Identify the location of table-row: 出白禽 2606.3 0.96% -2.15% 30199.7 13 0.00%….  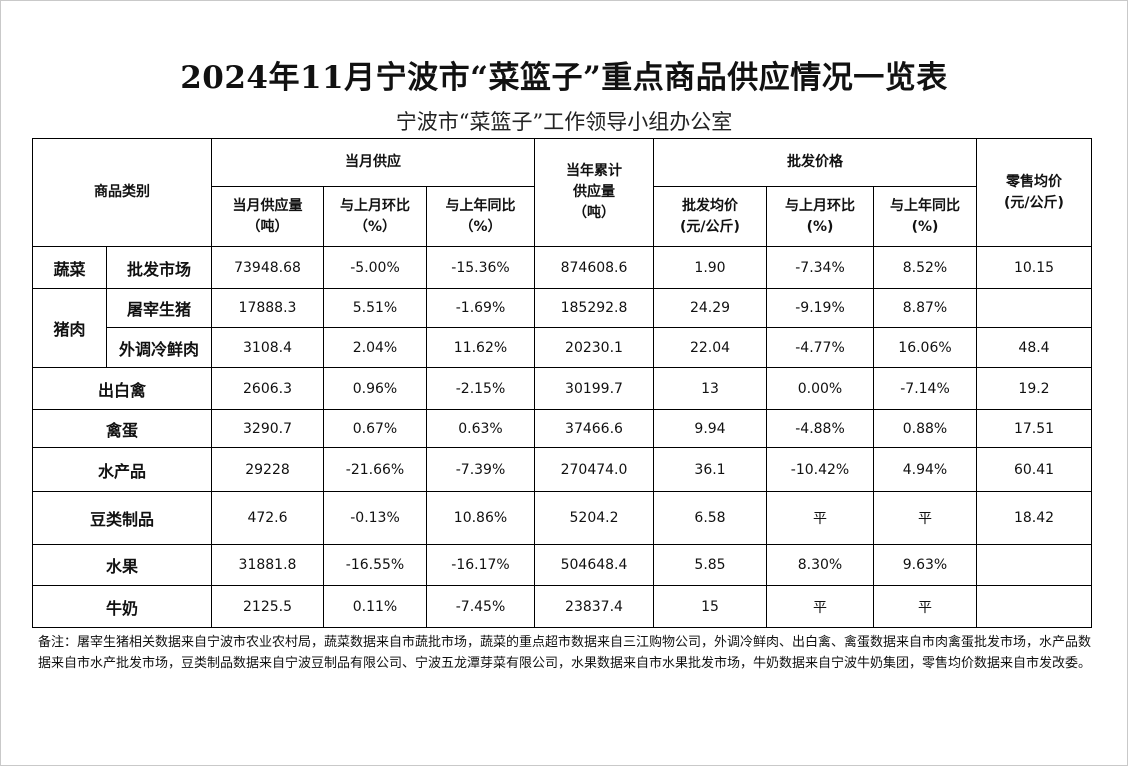
(562, 388).